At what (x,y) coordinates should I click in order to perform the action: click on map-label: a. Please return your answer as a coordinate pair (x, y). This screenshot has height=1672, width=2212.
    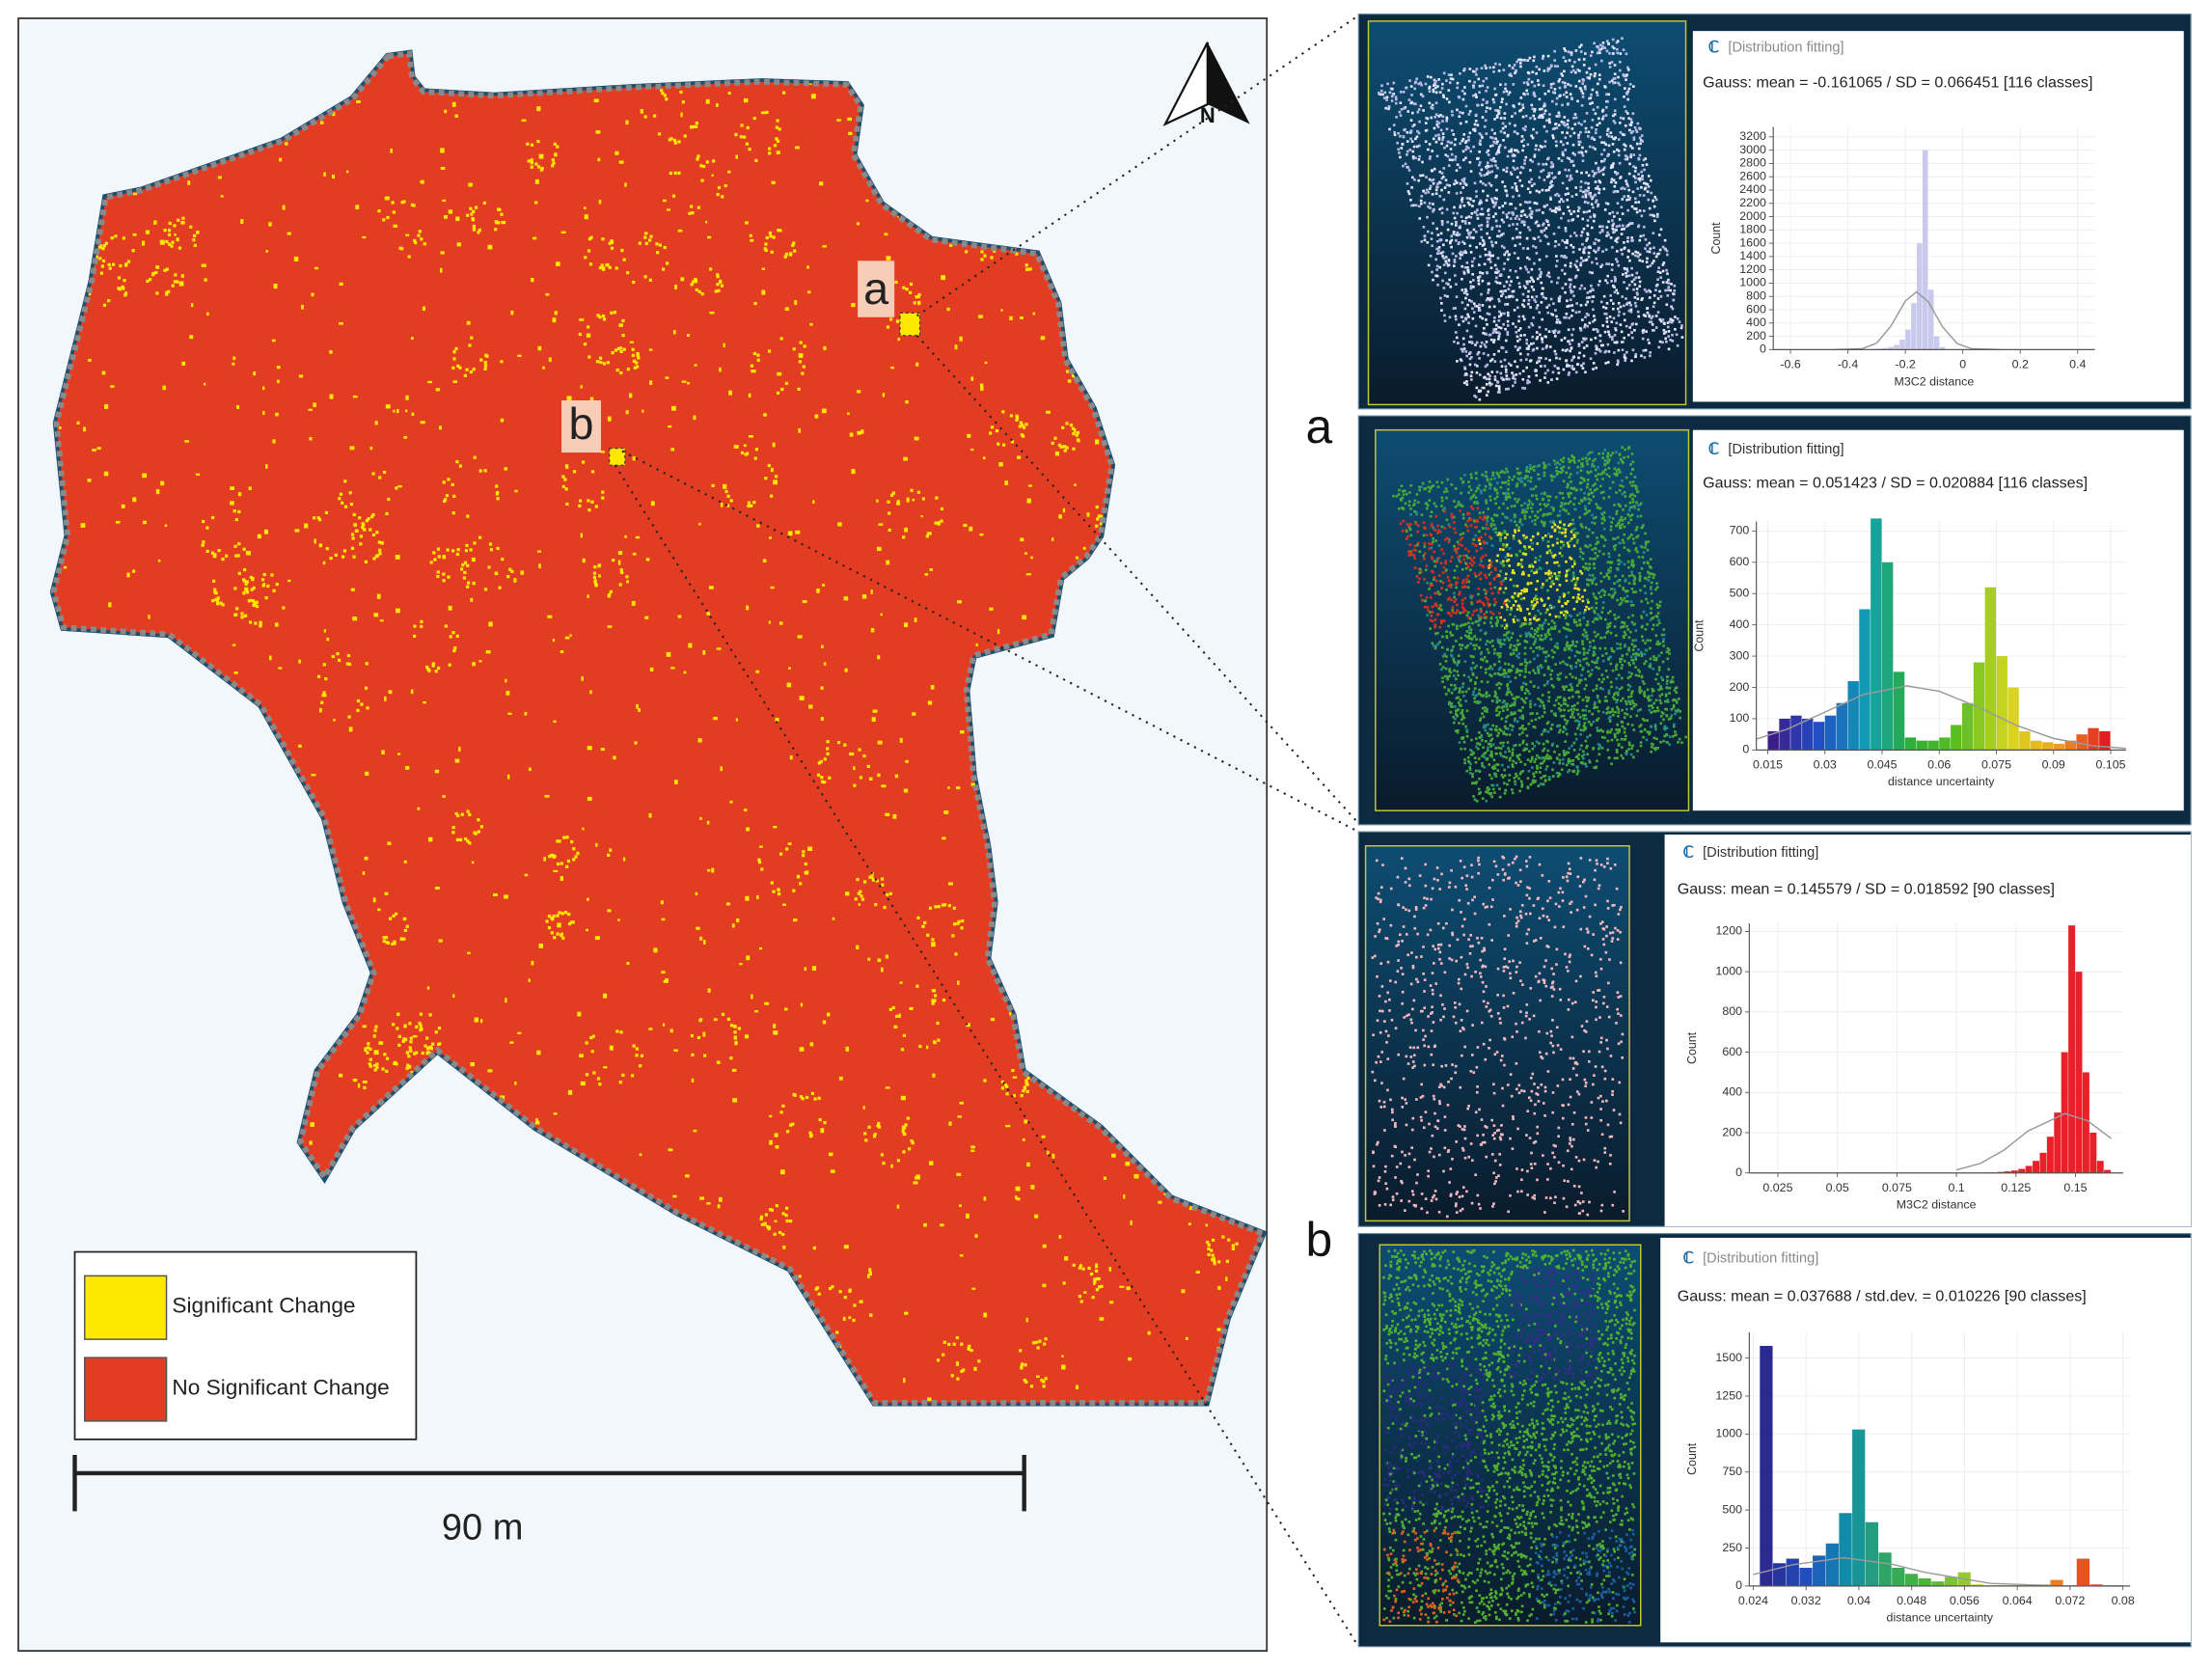
    Looking at the image, I should click on (876, 288).